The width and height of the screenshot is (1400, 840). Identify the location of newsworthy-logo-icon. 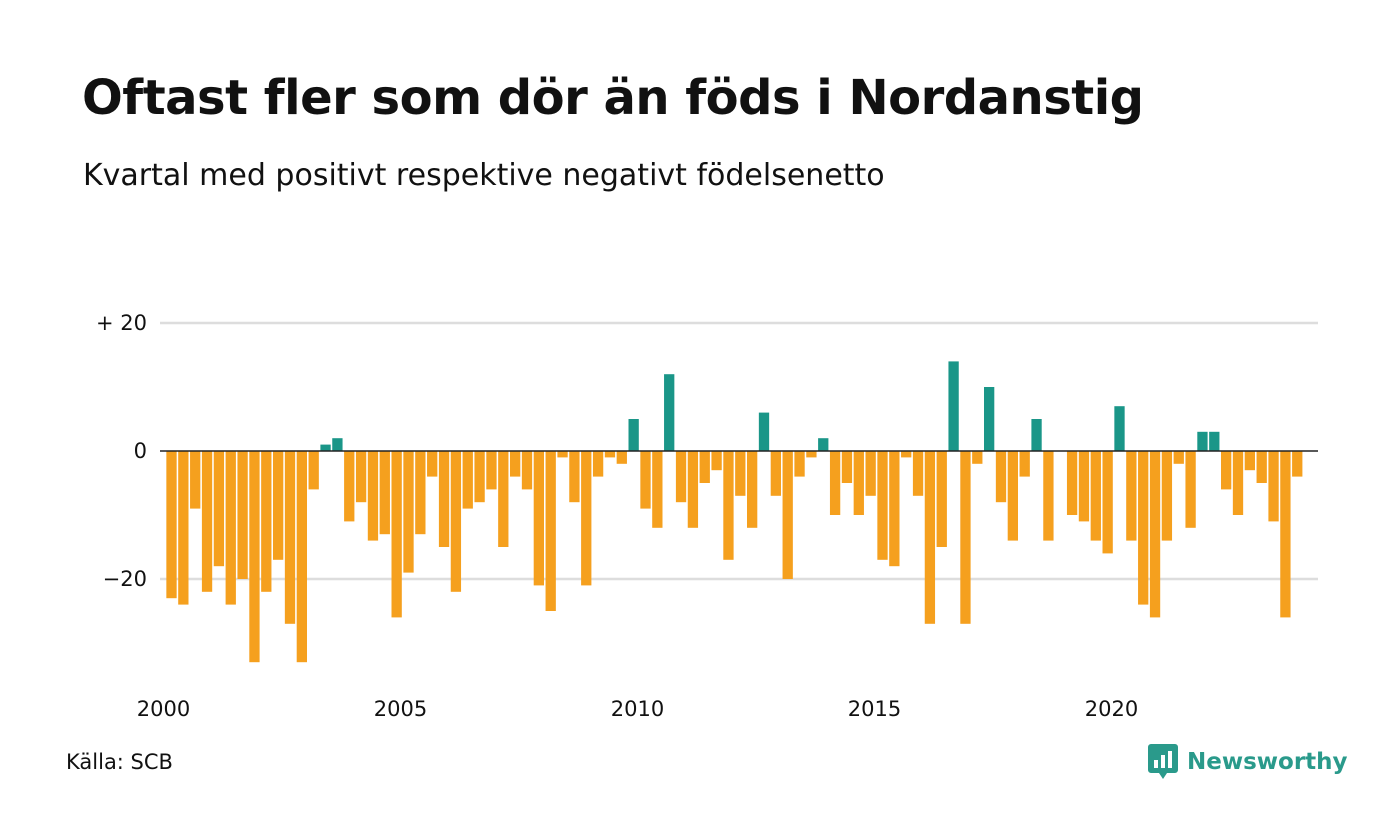
(1163, 761).